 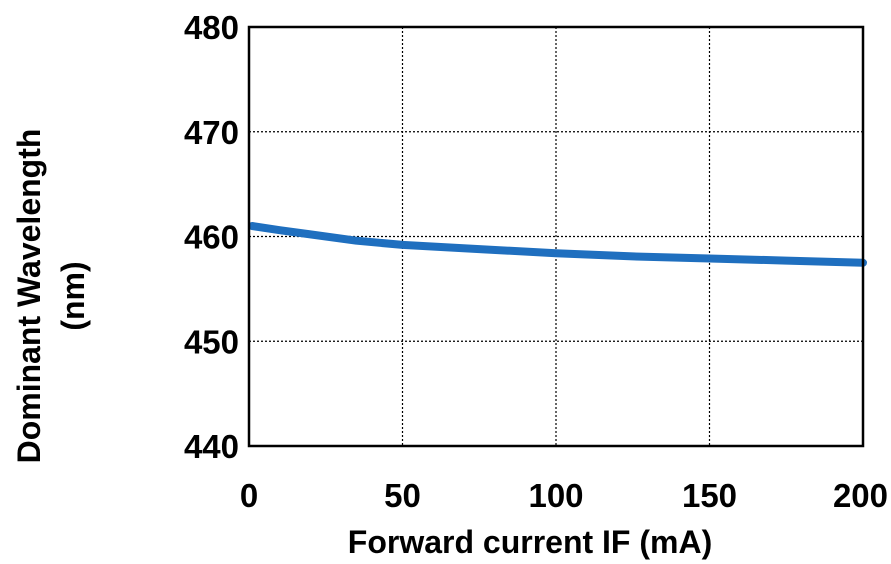 What do you see at coordinates (530, 542) in the screenshot?
I see `x-axis-title: Forward current IF (mA)` at bounding box center [530, 542].